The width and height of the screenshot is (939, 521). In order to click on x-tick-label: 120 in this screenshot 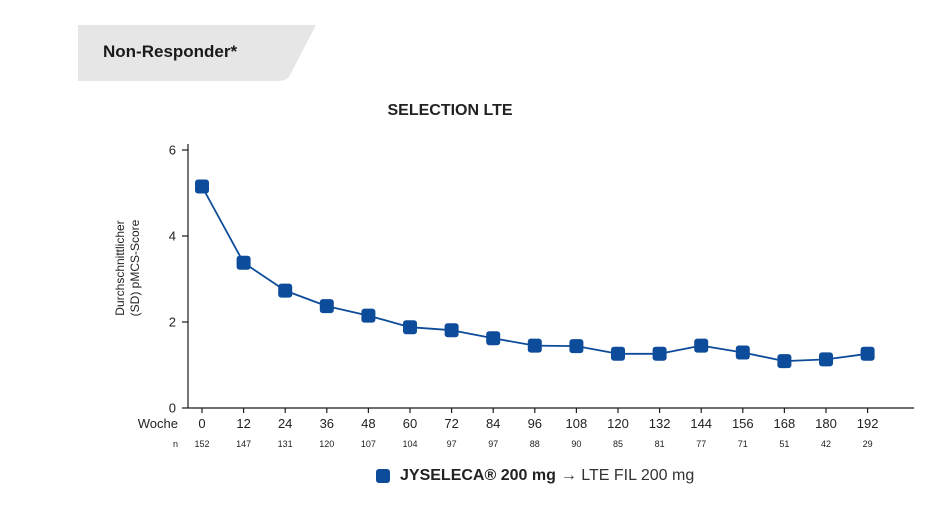, I will do `click(618, 423)`.